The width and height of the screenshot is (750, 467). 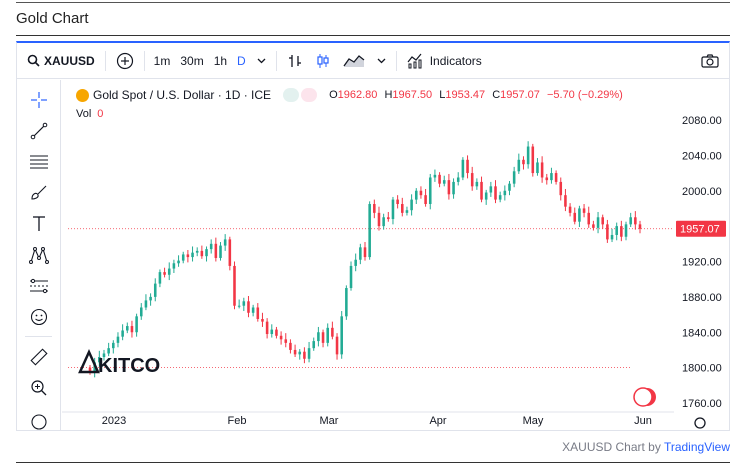 I want to click on magnet-icon, so click(x=39, y=422).